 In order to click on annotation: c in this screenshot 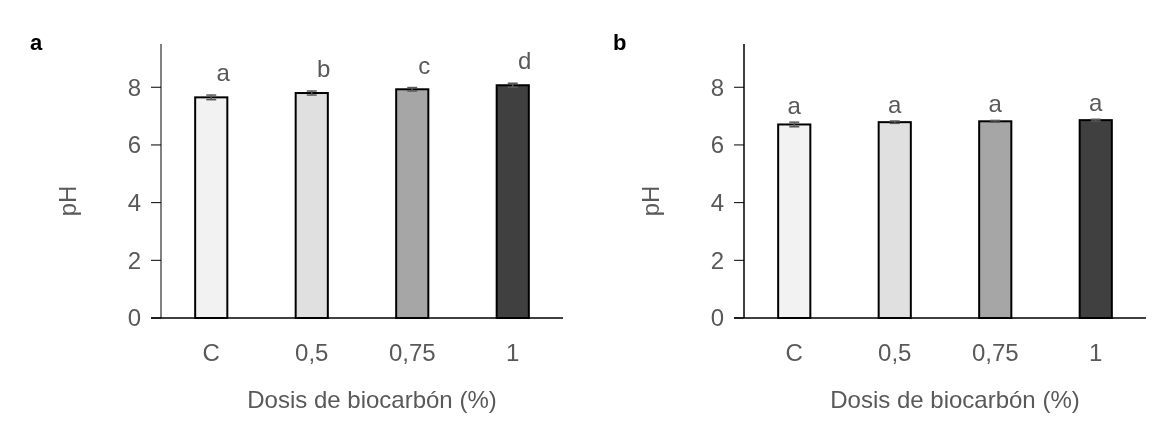, I will do `click(424, 65)`.